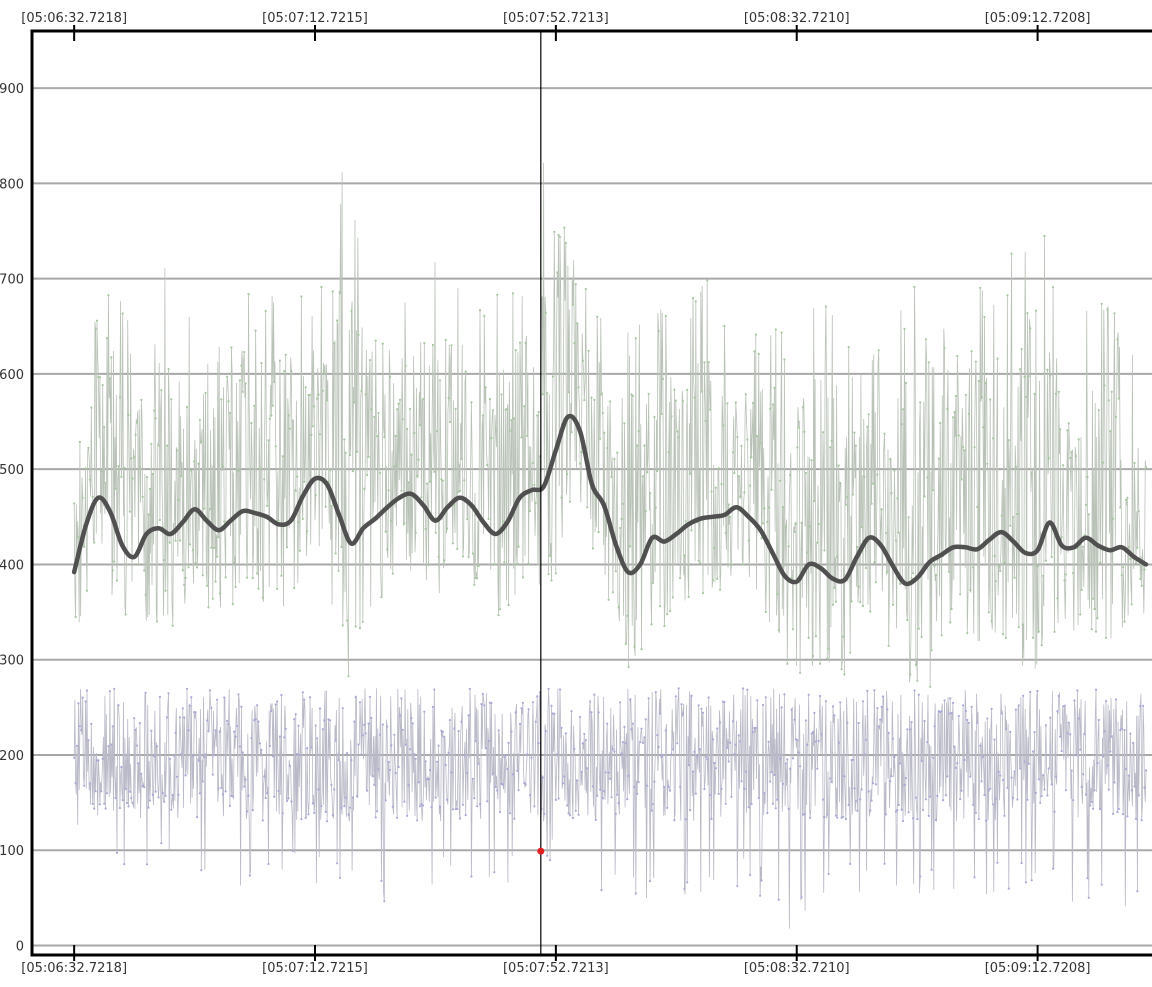 Image resolution: width=1152 pixels, height=987 pixels. Describe the element at coordinates (12, 756) in the screenshot. I see `y-tick-label: 200` at that location.